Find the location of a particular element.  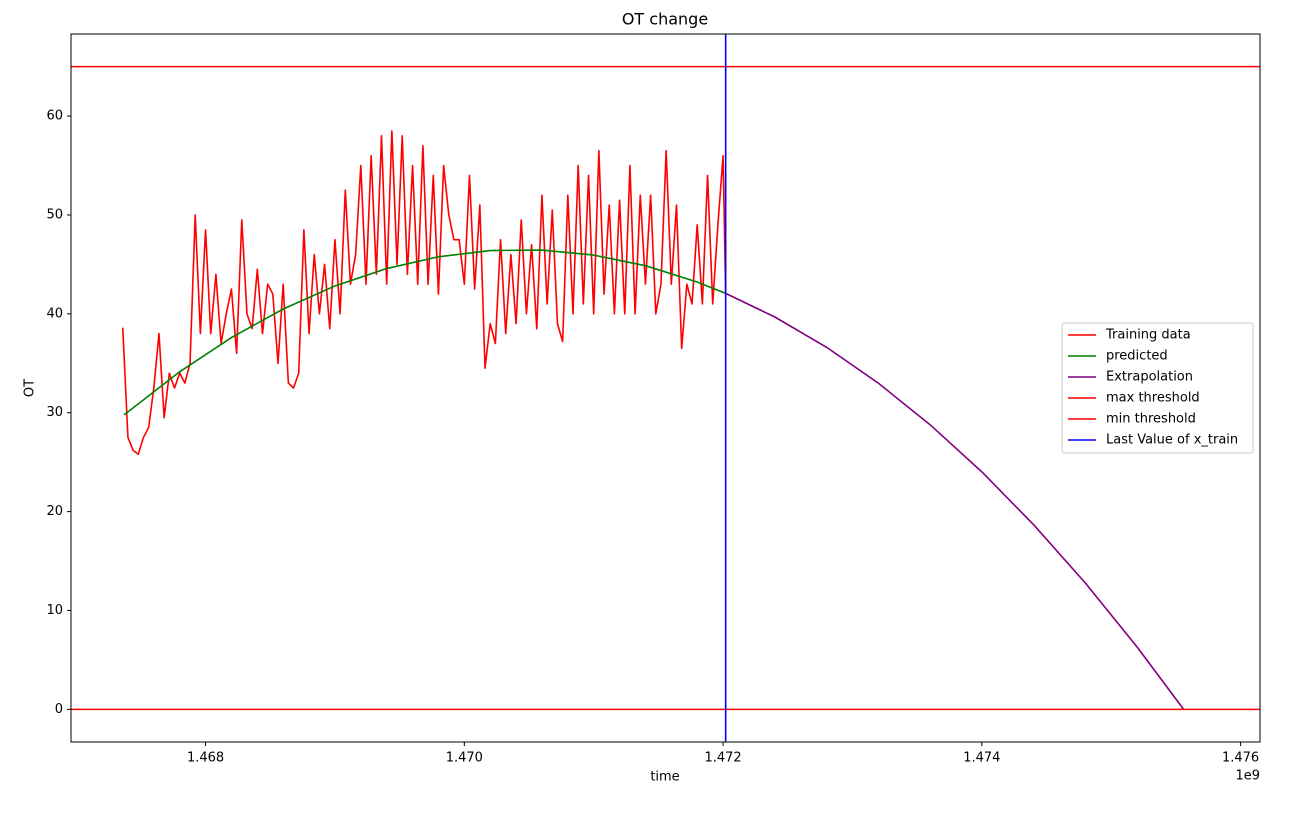

legend-label: Training data is located at coordinates (1148, 335).